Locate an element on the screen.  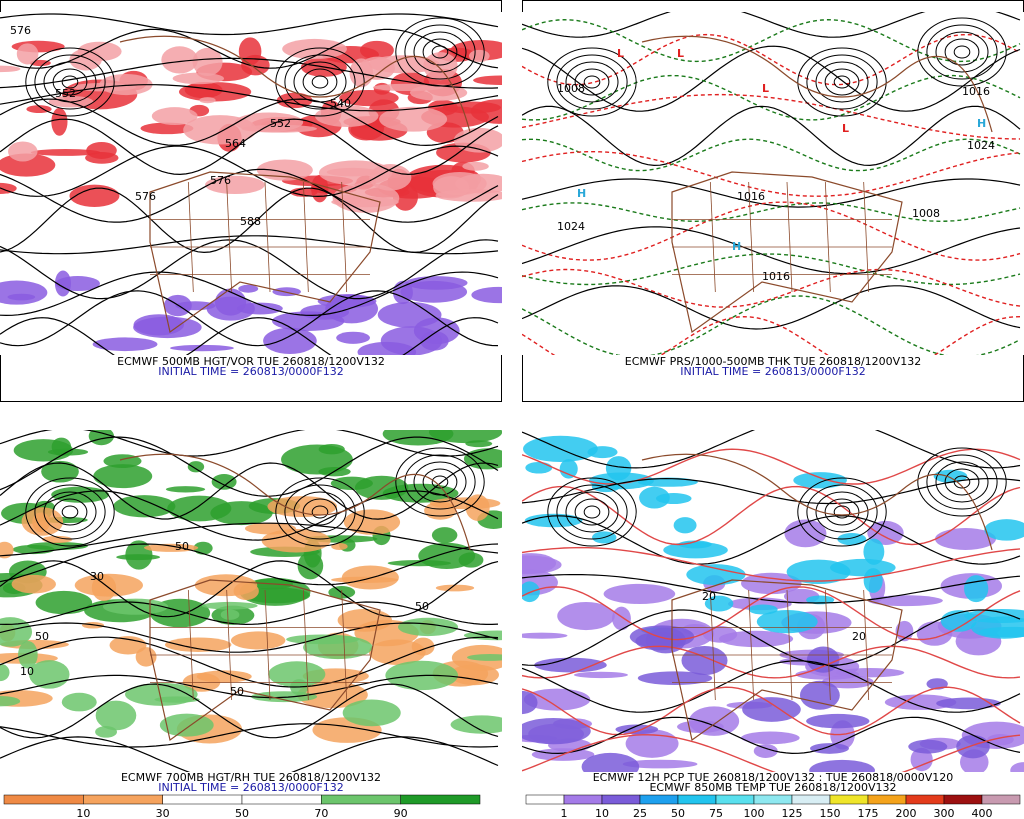
contour-label: 588 is located at coordinates (250, 221).